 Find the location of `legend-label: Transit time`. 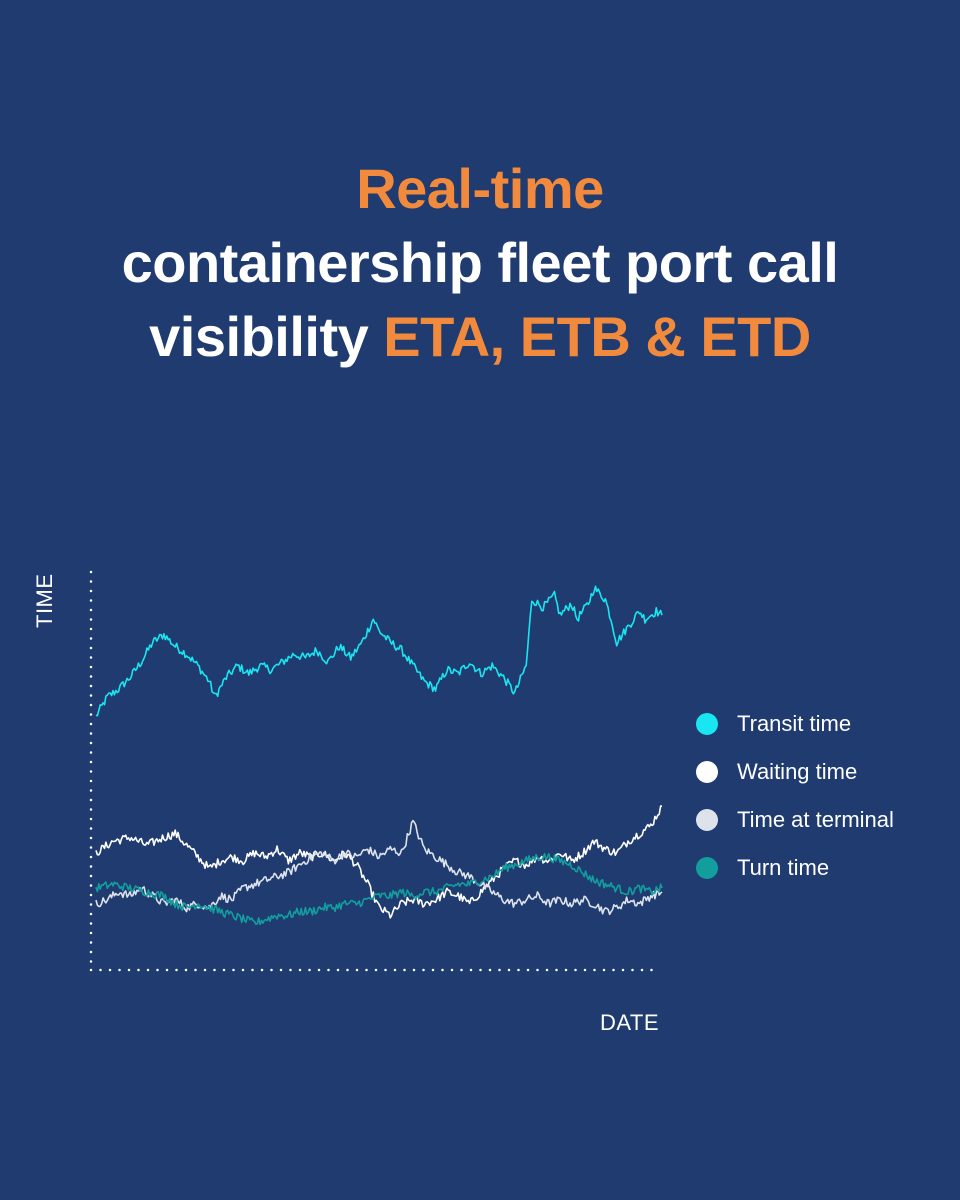

legend-label: Transit time is located at coordinates (794, 723).